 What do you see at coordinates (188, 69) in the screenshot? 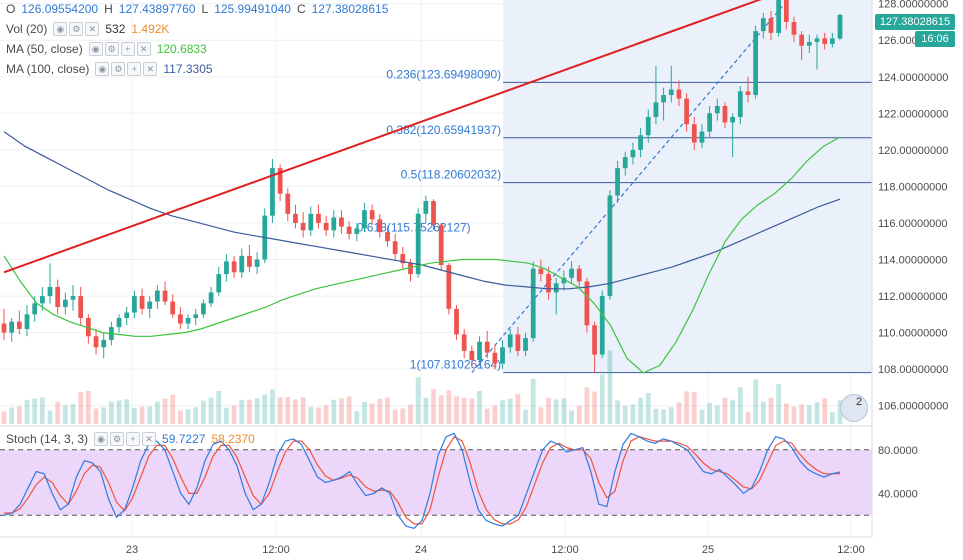
I see `ma100-value: 117.3305` at bounding box center [188, 69].